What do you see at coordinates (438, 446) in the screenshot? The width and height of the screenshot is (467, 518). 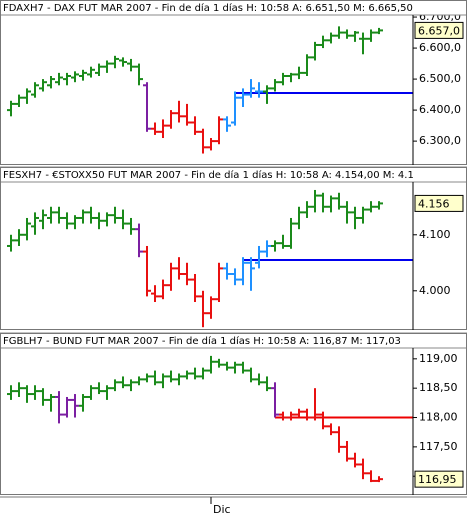 I see `y-tick-label: 117,50` at bounding box center [438, 446].